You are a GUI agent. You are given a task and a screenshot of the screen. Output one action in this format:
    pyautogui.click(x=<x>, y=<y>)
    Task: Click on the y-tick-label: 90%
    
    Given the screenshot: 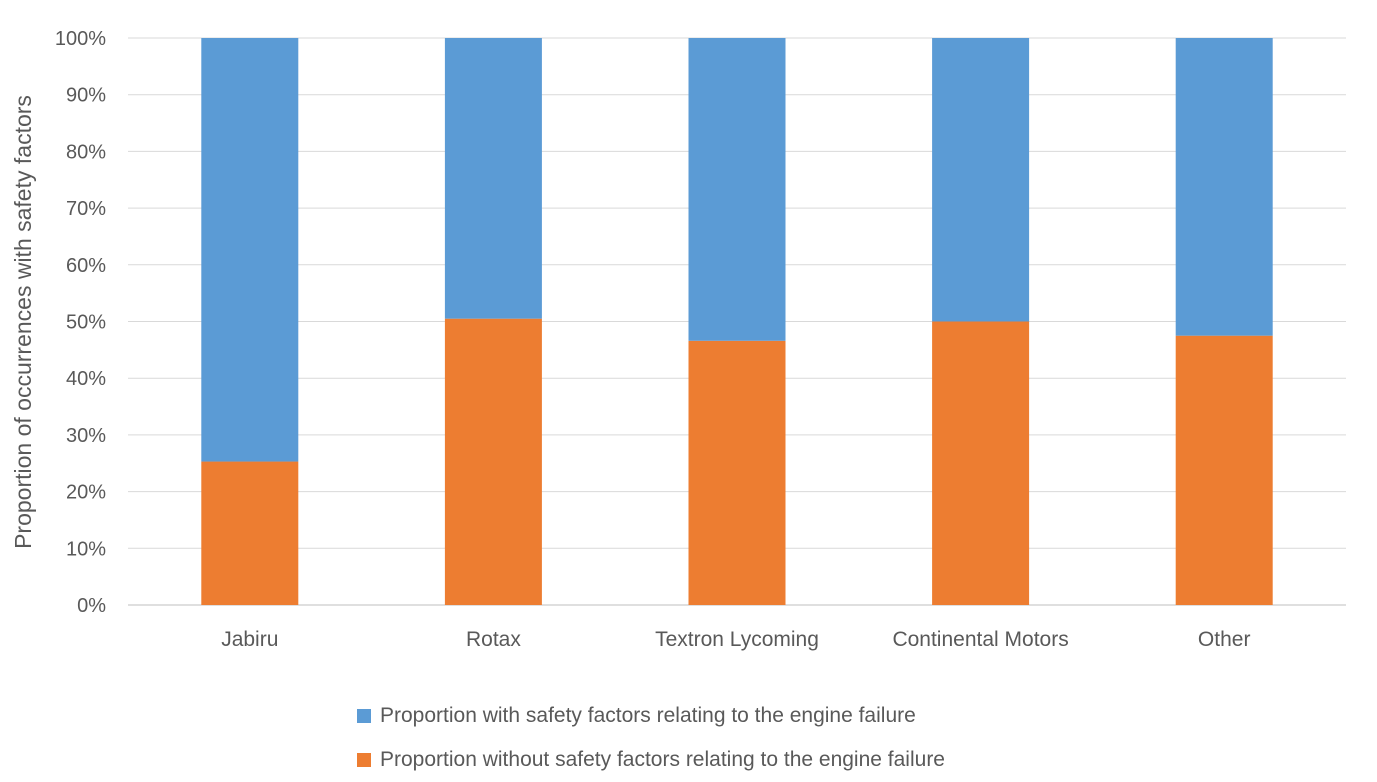 What is the action you would take?
    pyautogui.click(x=86, y=96)
    